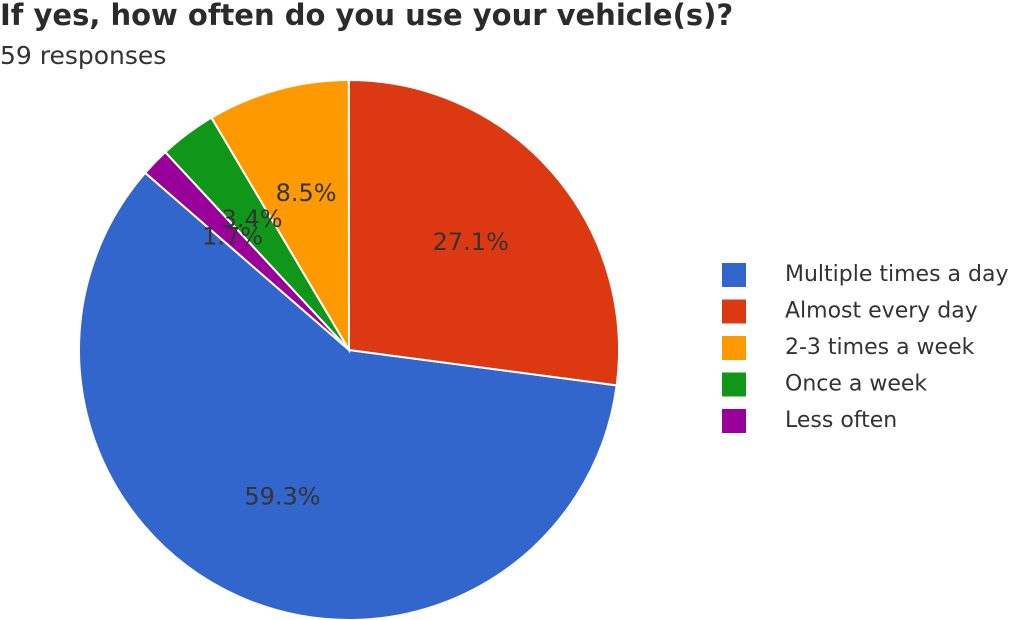 This screenshot has height=620, width=1032. What do you see at coordinates (856, 384) in the screenshot?
I see `legend-label: Once a week` at bounding box center [856, 384].